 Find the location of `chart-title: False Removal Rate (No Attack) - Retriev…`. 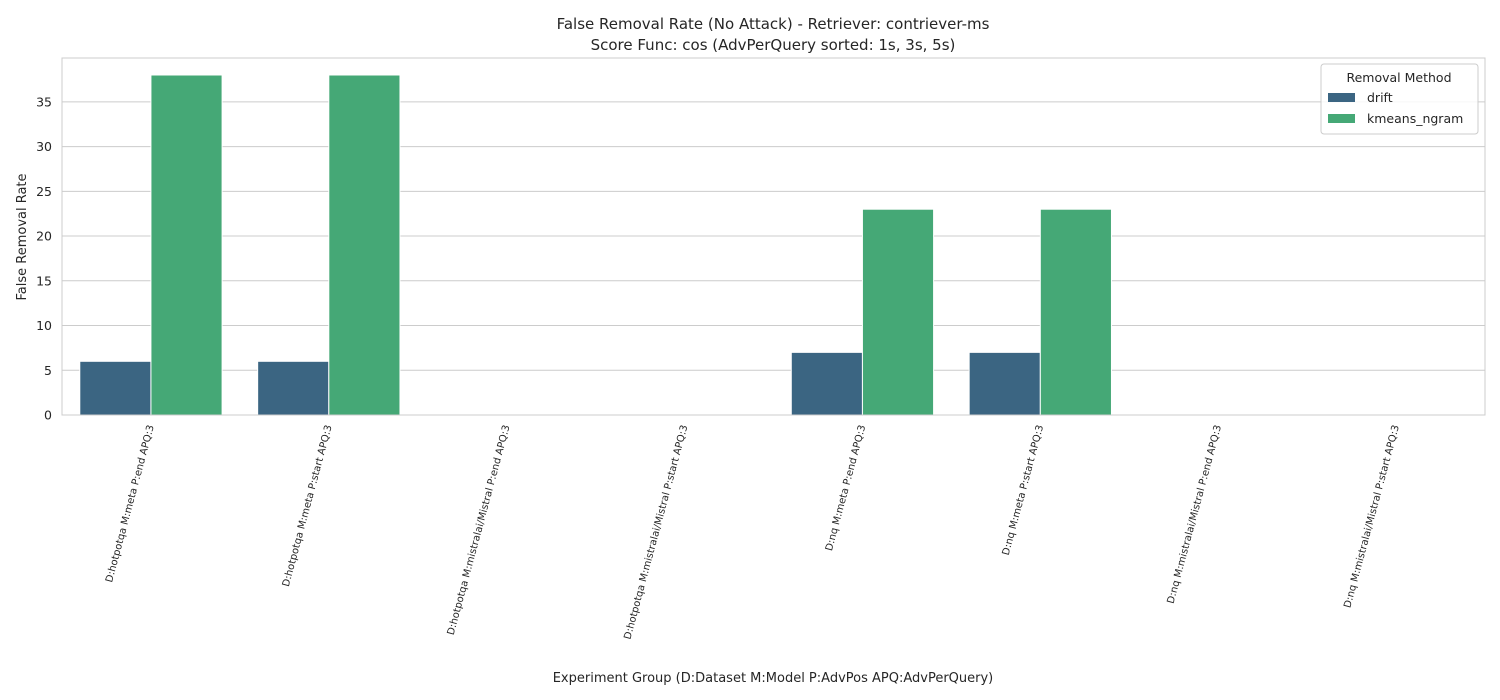

chart-title: False Removal Rate (No Attack) - Retriev… is located at coordinates (773, 24).